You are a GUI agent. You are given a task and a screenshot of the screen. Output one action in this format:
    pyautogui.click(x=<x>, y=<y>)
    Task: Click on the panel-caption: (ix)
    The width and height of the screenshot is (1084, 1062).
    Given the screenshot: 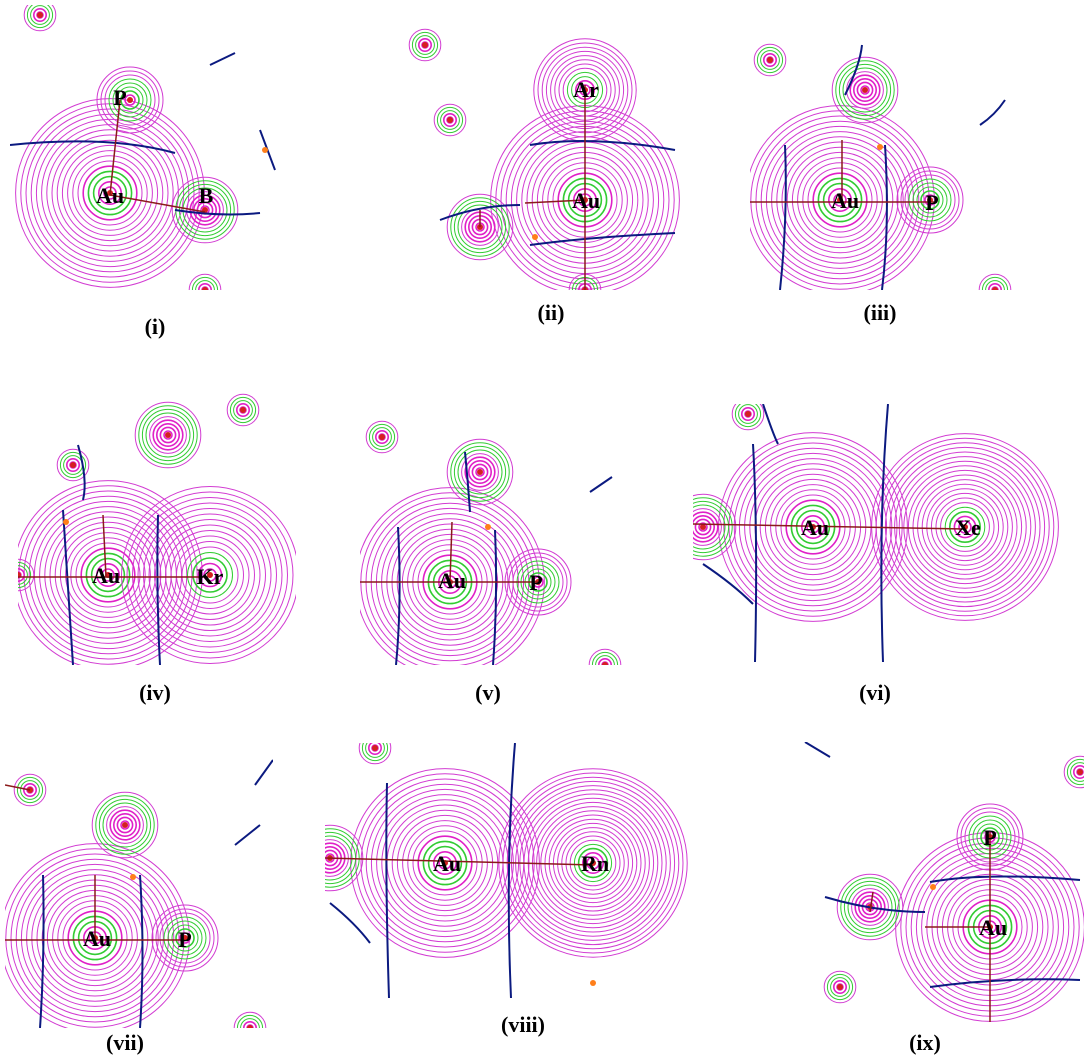 What is the action you would take?
    pyautogui.click(x=925, y=1042)
    